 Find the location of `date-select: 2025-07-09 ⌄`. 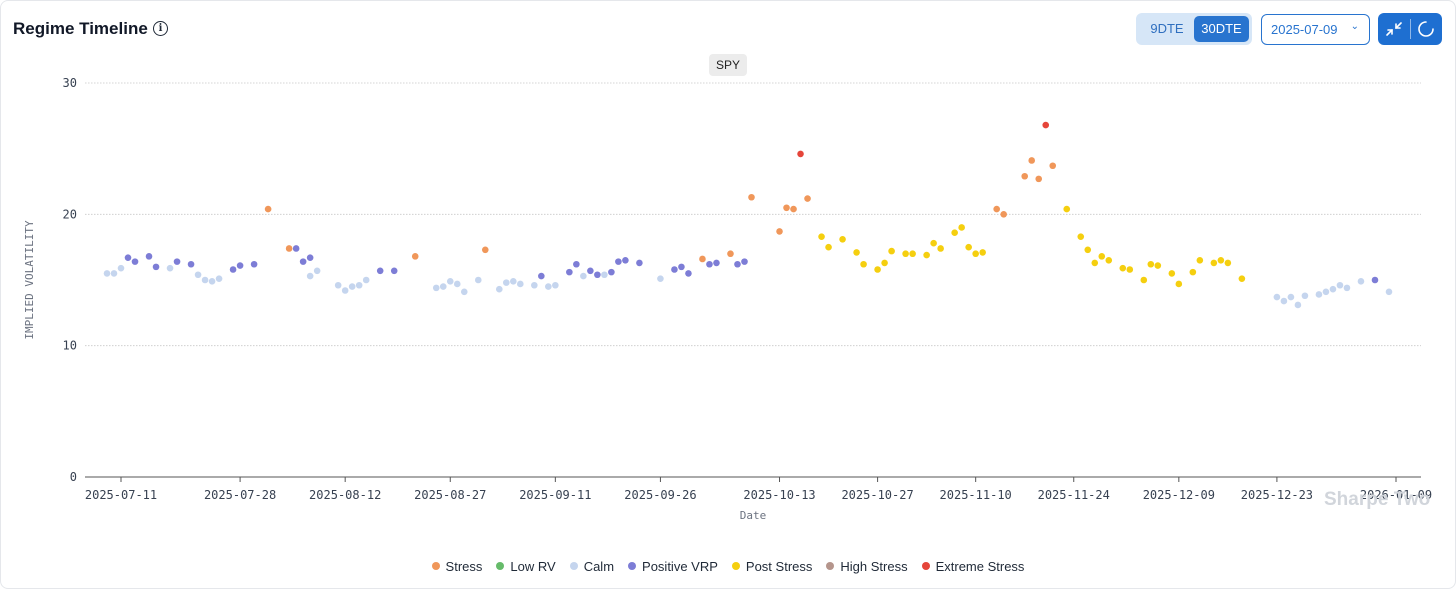

date-select: 2025-07-09 ⌄ is located at coordinates (1315, 29).